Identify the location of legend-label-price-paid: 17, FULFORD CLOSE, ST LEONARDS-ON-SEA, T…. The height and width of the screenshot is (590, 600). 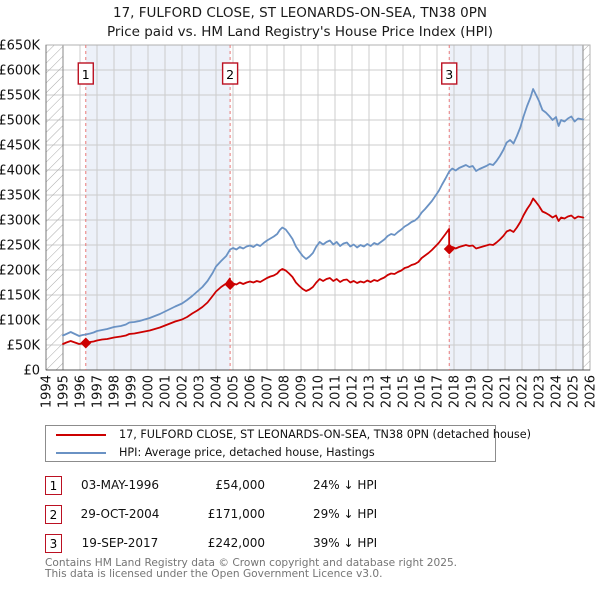
(325, 434).